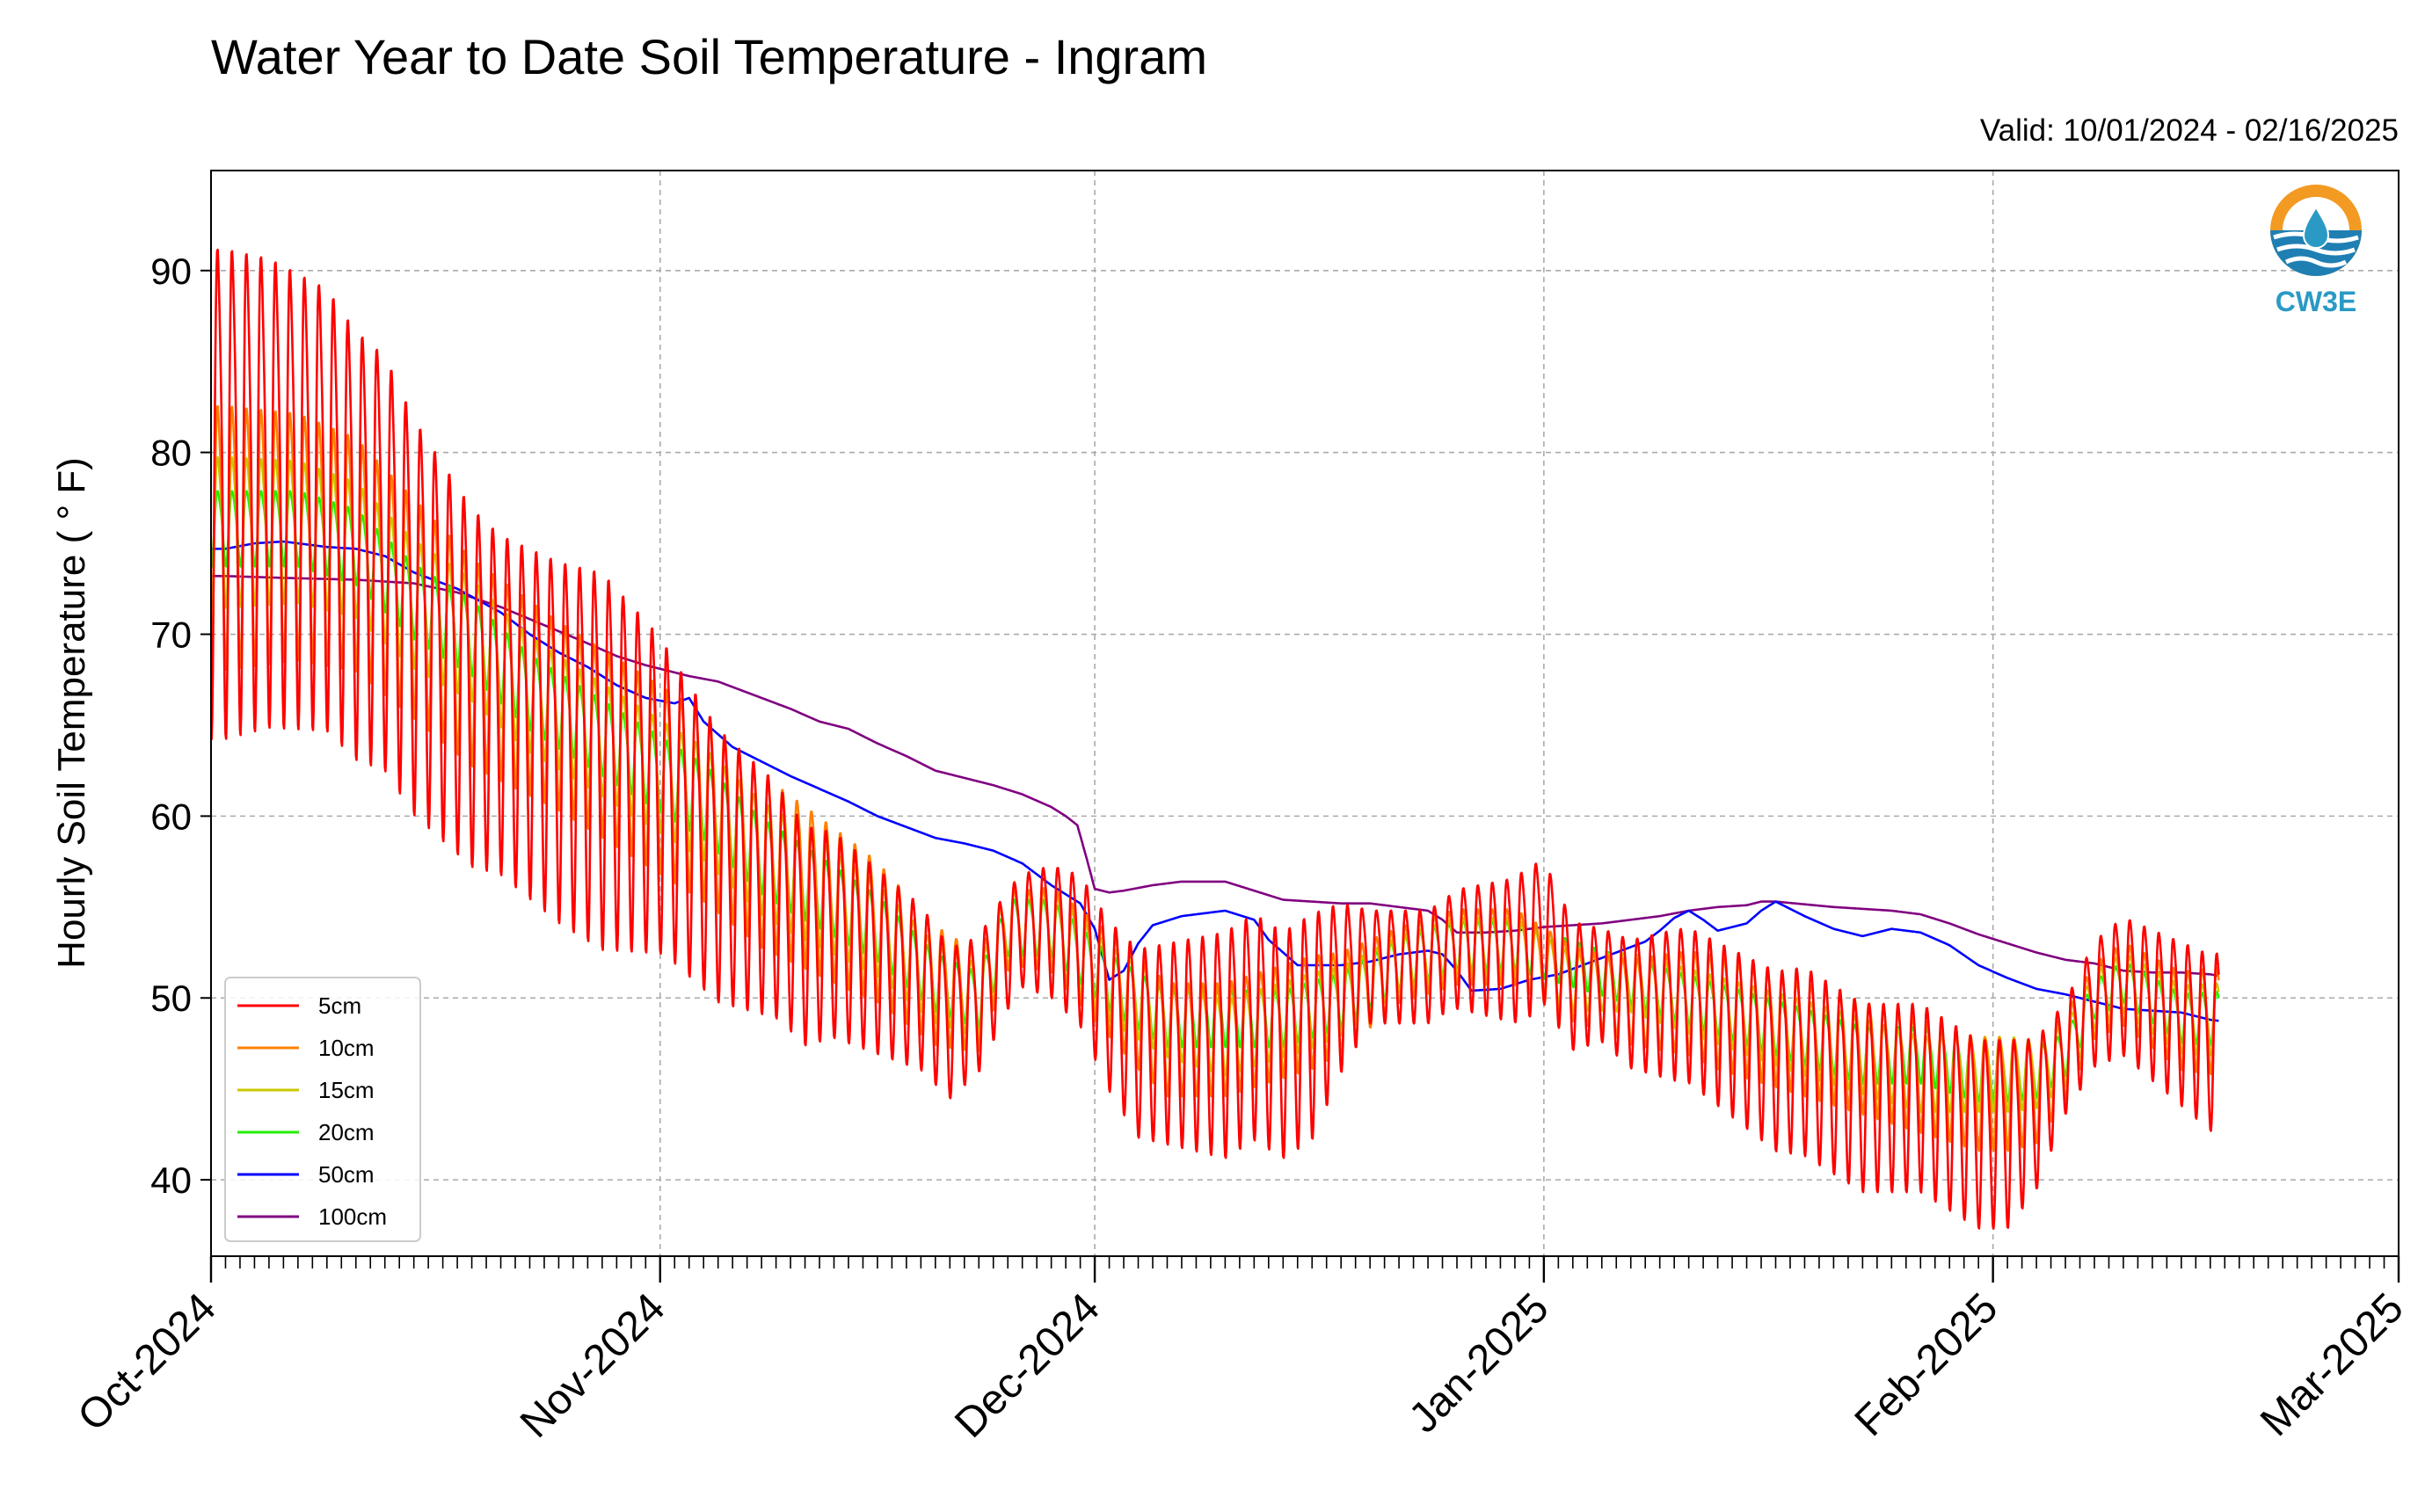  What do you see at coordinates (346, 1175) in the screenshot?
I see `legend-entry: 50cm` at bounding box center [346, 1175].